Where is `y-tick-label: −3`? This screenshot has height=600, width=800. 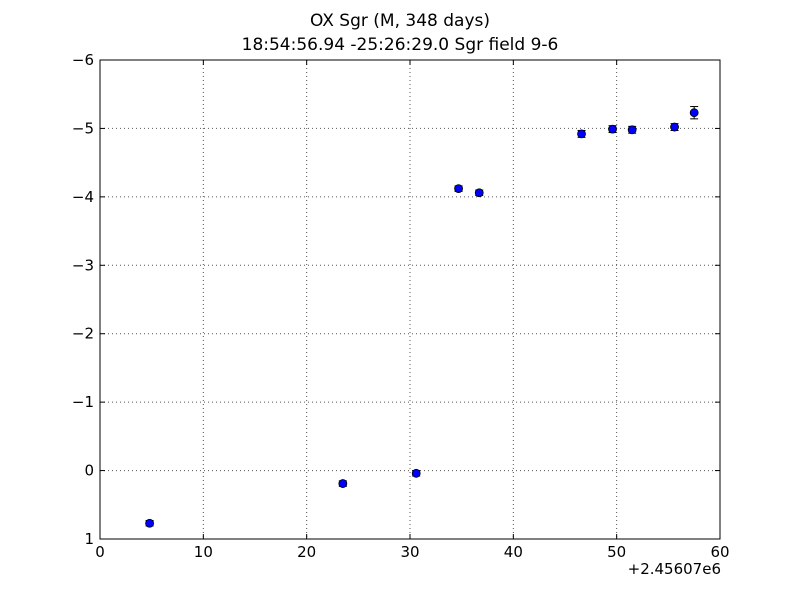
y-tick-label: −3 is located at coordinates (83, 265).